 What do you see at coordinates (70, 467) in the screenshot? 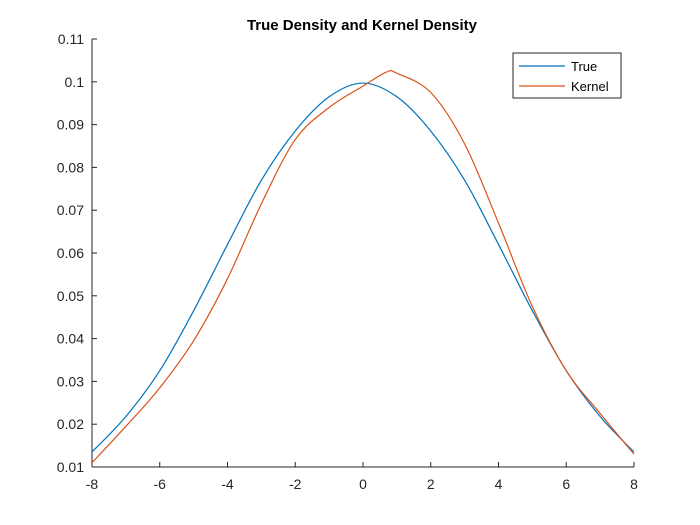
I see `y-tick-label: 0.01` at bounding box center [70, 467].